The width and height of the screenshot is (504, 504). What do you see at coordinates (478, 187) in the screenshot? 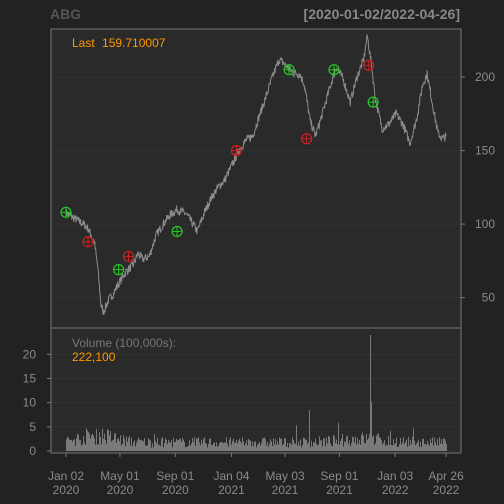
I see `price-y-axis: 50 100 150 200` at bounding box center [478, 187].